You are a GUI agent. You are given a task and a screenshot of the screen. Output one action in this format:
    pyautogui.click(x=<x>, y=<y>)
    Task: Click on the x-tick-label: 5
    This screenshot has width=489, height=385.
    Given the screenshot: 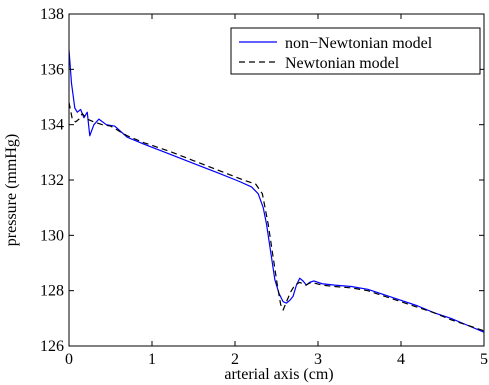 What is the action you would take?
    pyautogui.click(x=484, y=359)
    